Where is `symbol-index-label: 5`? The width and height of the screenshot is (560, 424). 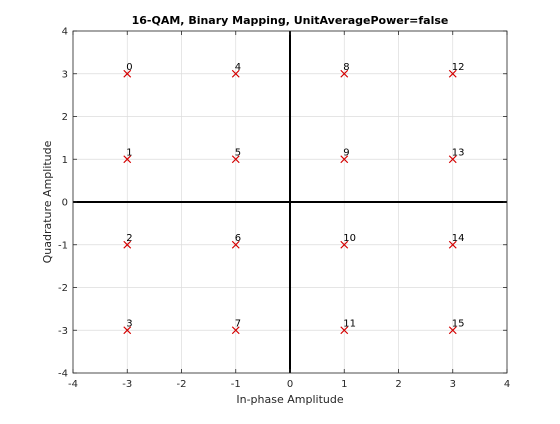
symbol-index-label: 5 is located at coordinates (238, 152).